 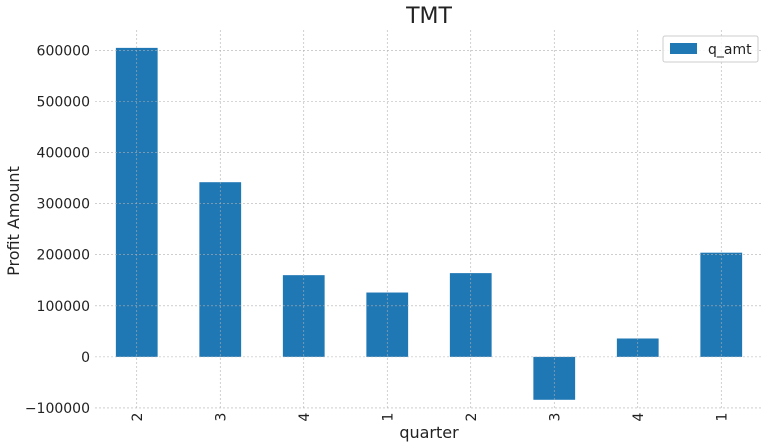 What do you see at coordinates (85, 358) in the screenshot?
I see `y-tick-label: 0` at bounding box center [85, 358].